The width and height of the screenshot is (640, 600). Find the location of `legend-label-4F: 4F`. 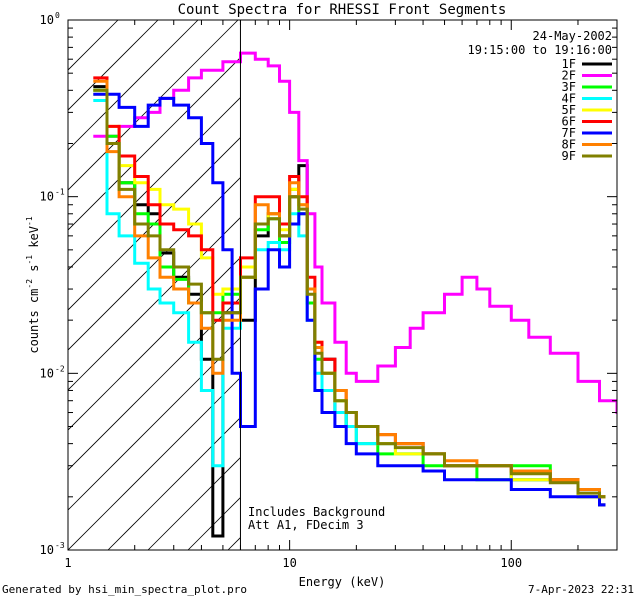

legend-label-4F: 4F is located at coordinates (569, 99).